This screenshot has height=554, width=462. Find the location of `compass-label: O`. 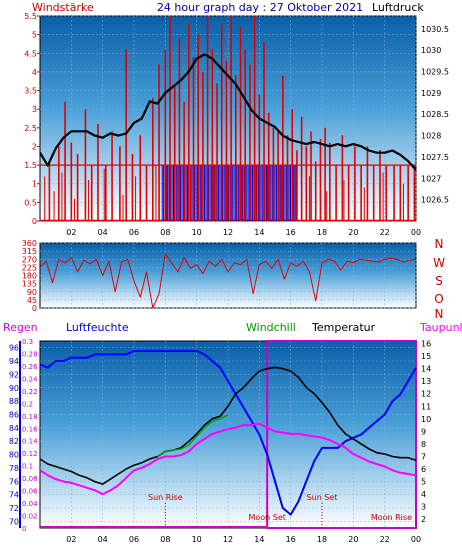

compass-label: O is located at coordinates (438, 299).